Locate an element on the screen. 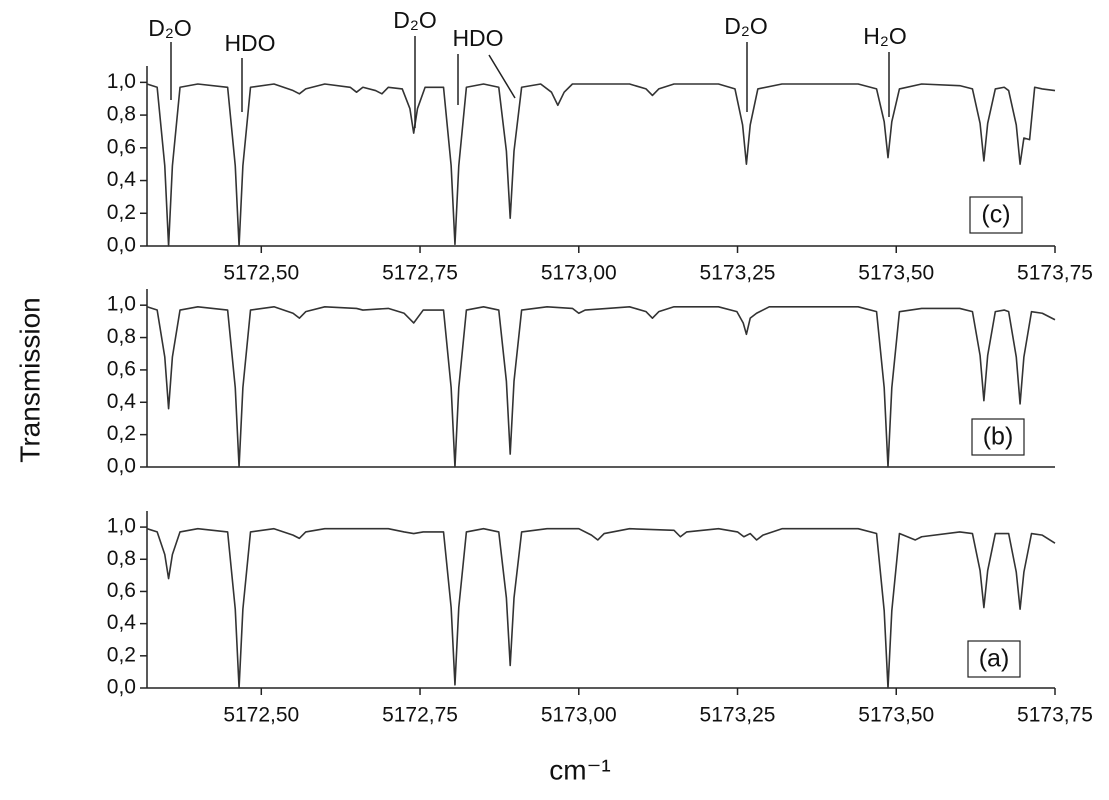 Image resolution: width=1109 pixels, height=800 pixels. panel-label: (a) is located at coordinates (994, 659).